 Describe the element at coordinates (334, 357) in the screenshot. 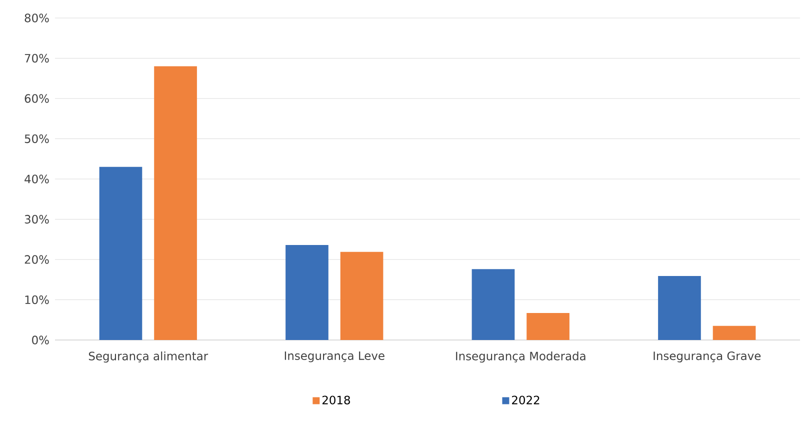

I see `x-tick-label: Insegurança Leve` at that location.